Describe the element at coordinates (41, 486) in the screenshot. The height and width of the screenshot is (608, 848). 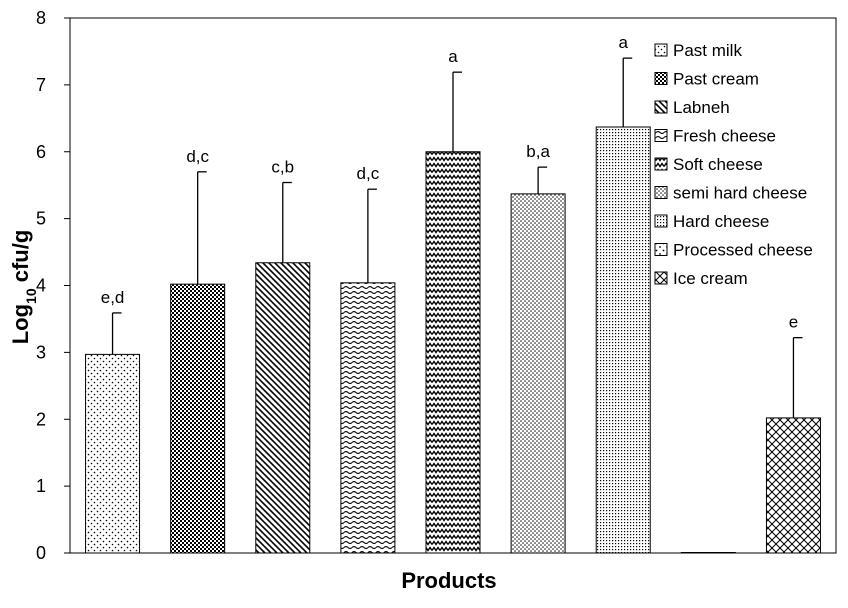
I see `y-tick-label: 1` at that location.